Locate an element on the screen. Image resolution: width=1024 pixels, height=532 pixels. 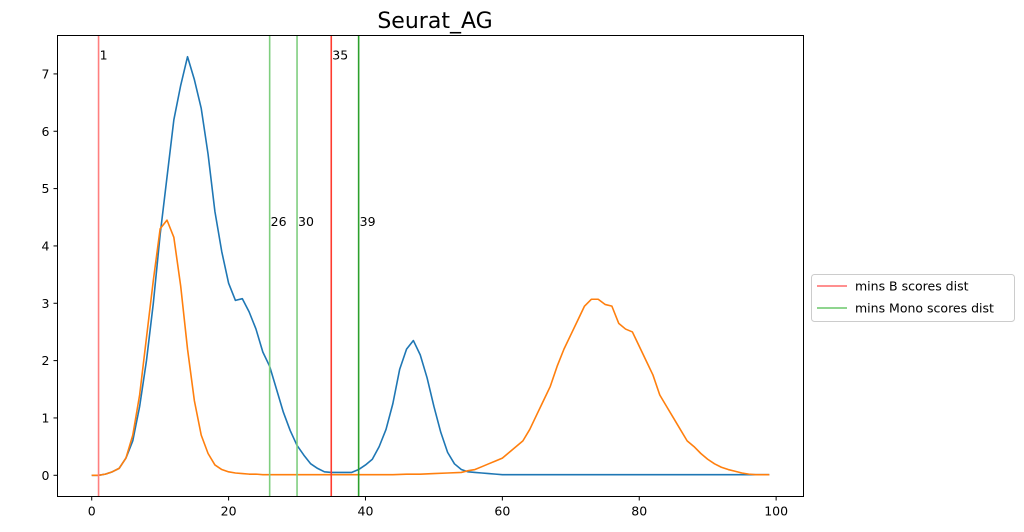
y-tick-label: 1 is located at coordinates (46, 417).